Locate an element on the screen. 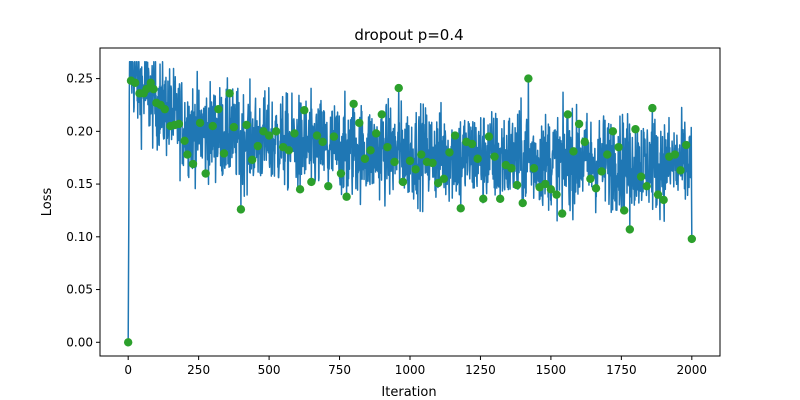  x-tick-label: 500 is located at coordinates (269, 370).